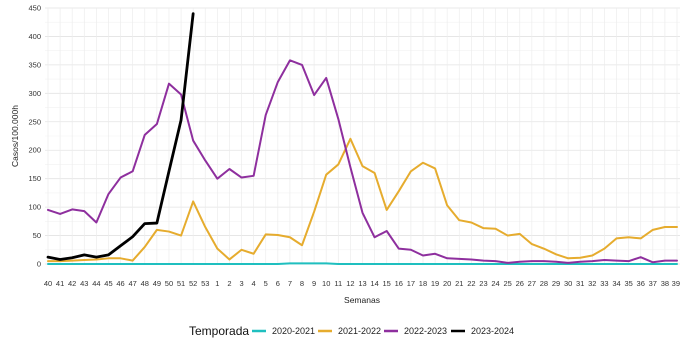 The height and width of the screenshot is (346, 681). Describe the element at coordinates (48, 283) in the screenshot. I see `x-tick-label: 40` at that location.